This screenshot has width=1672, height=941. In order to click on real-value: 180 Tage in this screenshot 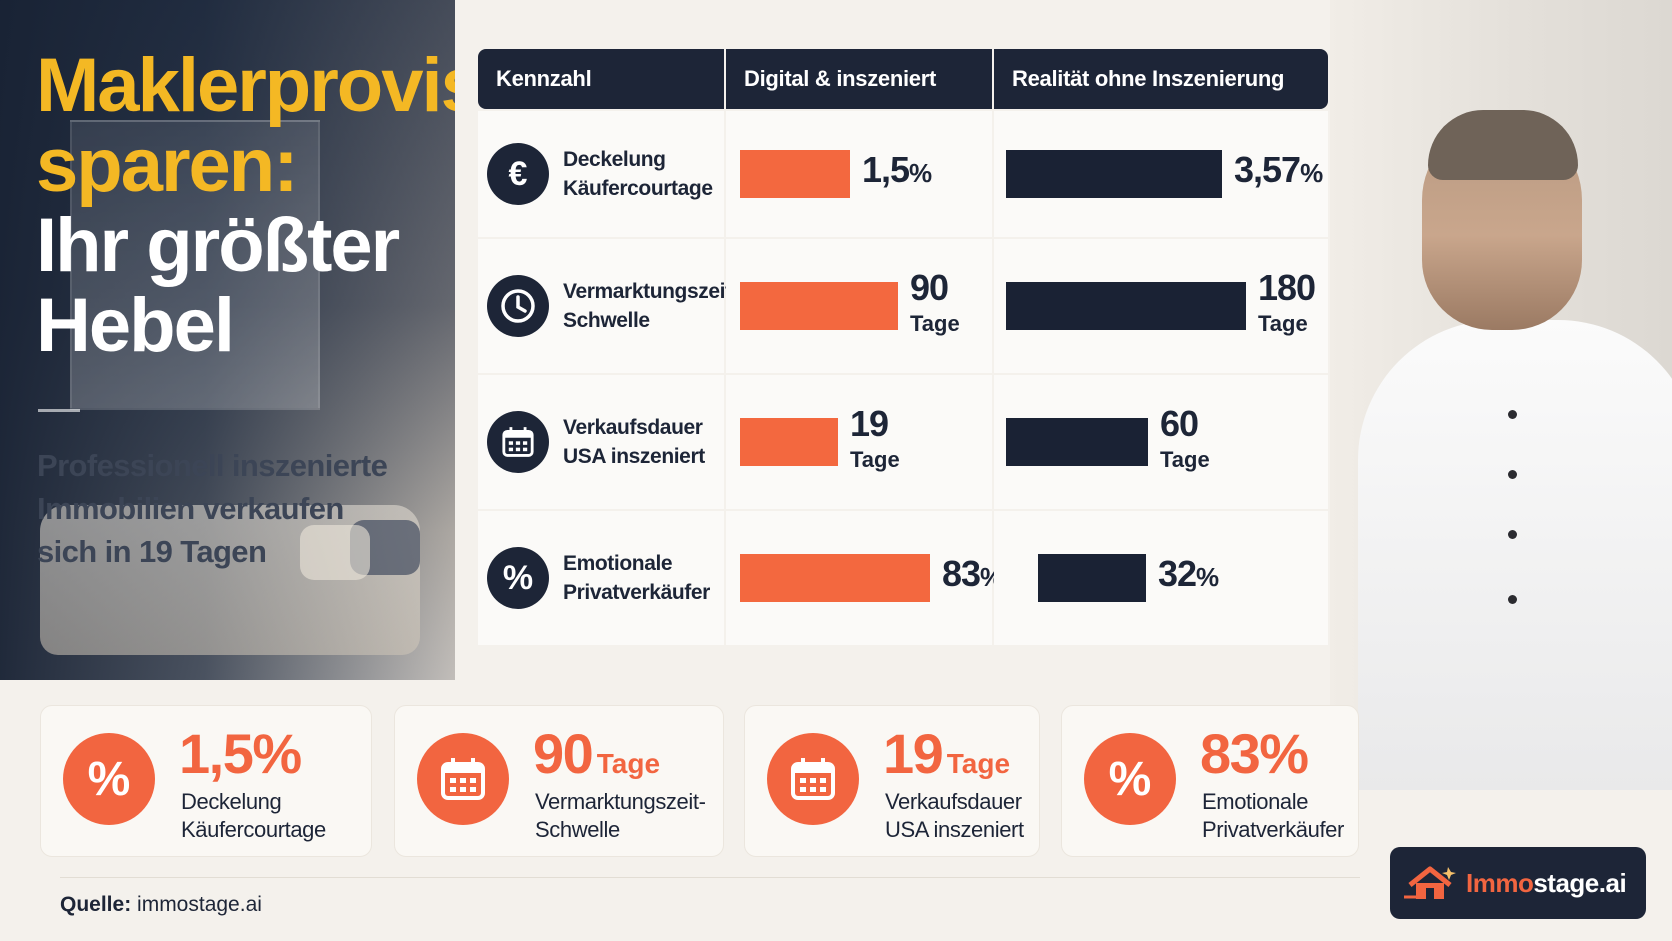, I will do `click(1287, 304)`.